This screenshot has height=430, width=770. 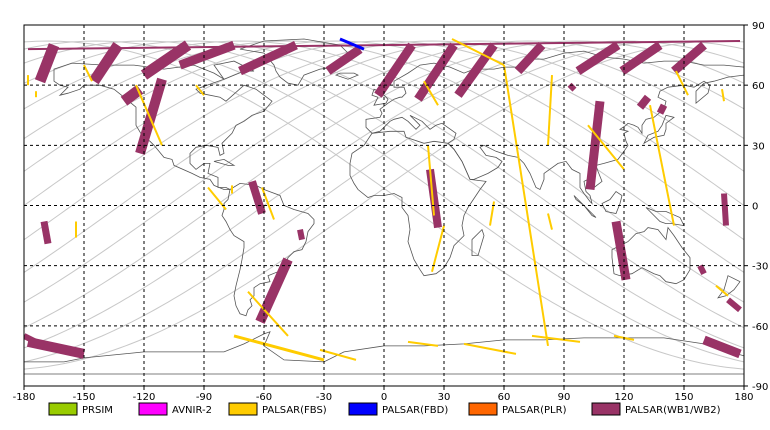 I want to click on y-tick-label: 0, so click(x=755, y=207).